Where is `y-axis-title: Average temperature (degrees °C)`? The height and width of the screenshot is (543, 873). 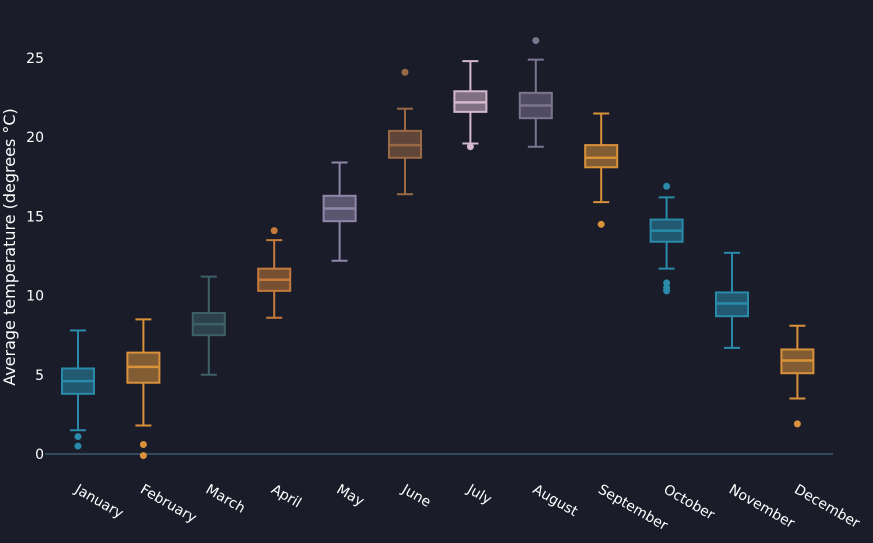
y-axis-title: Average temperature (degrees °C) is located at coordinates (9, 247).